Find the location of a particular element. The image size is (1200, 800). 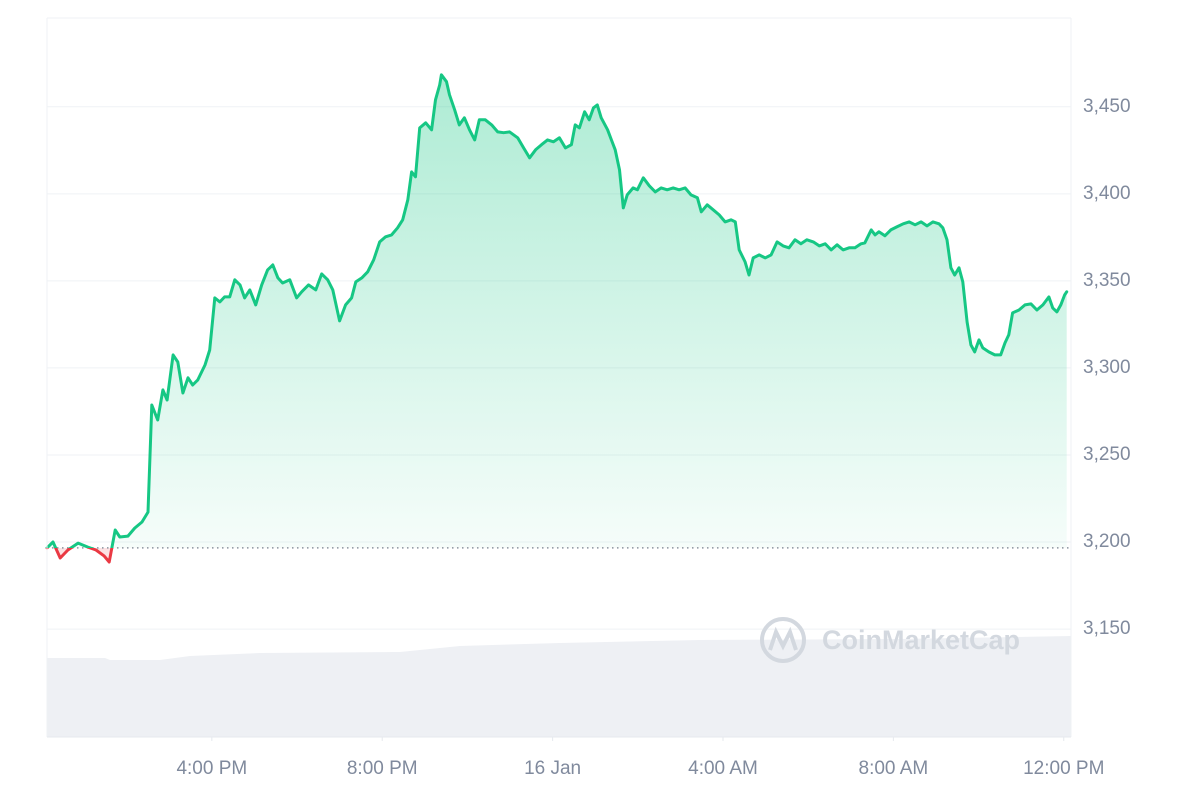

x-tick-label: 12:00 PM is located at coordinates (1063, 768).